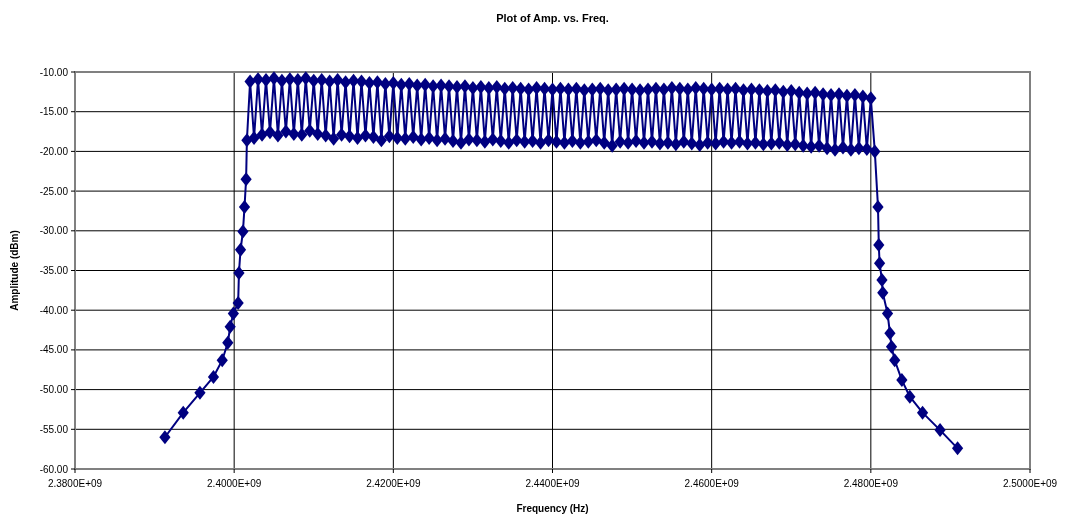 Image resolution: width=1068 pixels, height=521 pixels. What do you see at coordinates (54, 151) in the screenshot?
I see `y-tick-label: -20.00` at bounding box center [54, 151].